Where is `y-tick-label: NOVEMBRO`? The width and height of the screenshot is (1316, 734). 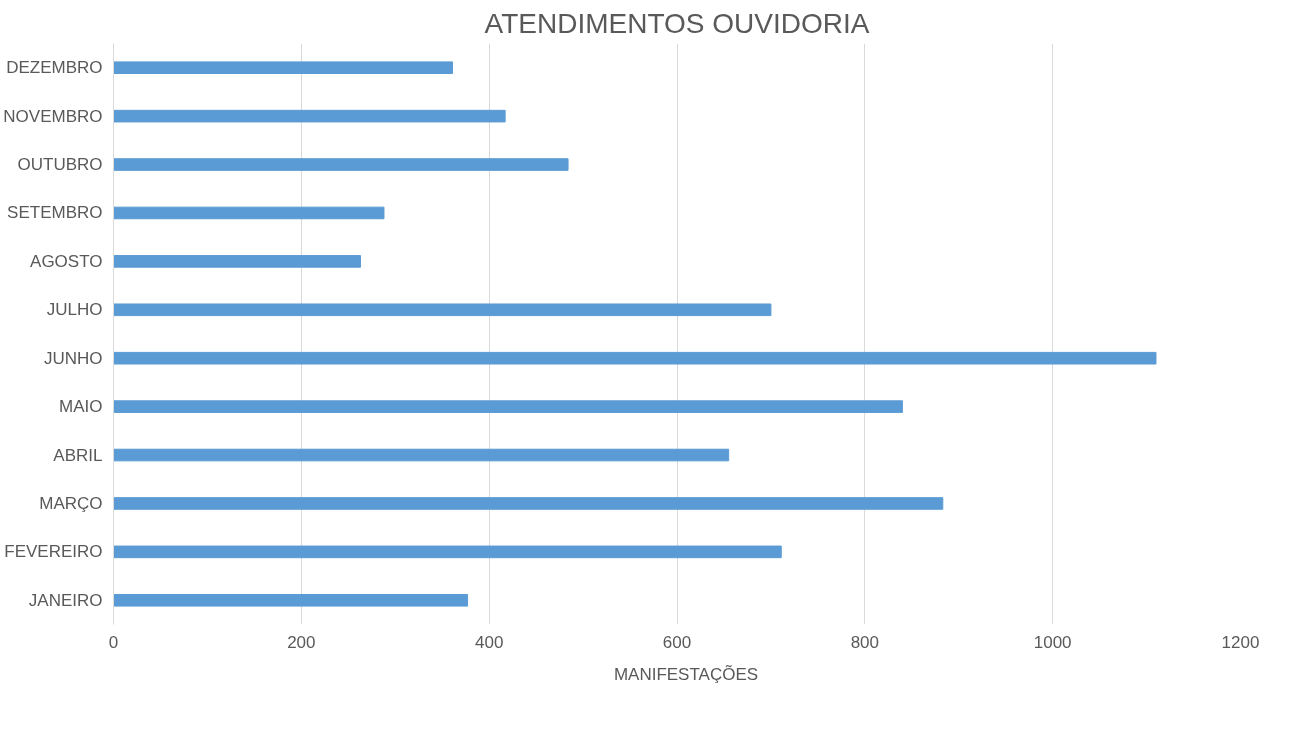 y-tick-label: NOVEMBRO is located at coordinates (53, 116).